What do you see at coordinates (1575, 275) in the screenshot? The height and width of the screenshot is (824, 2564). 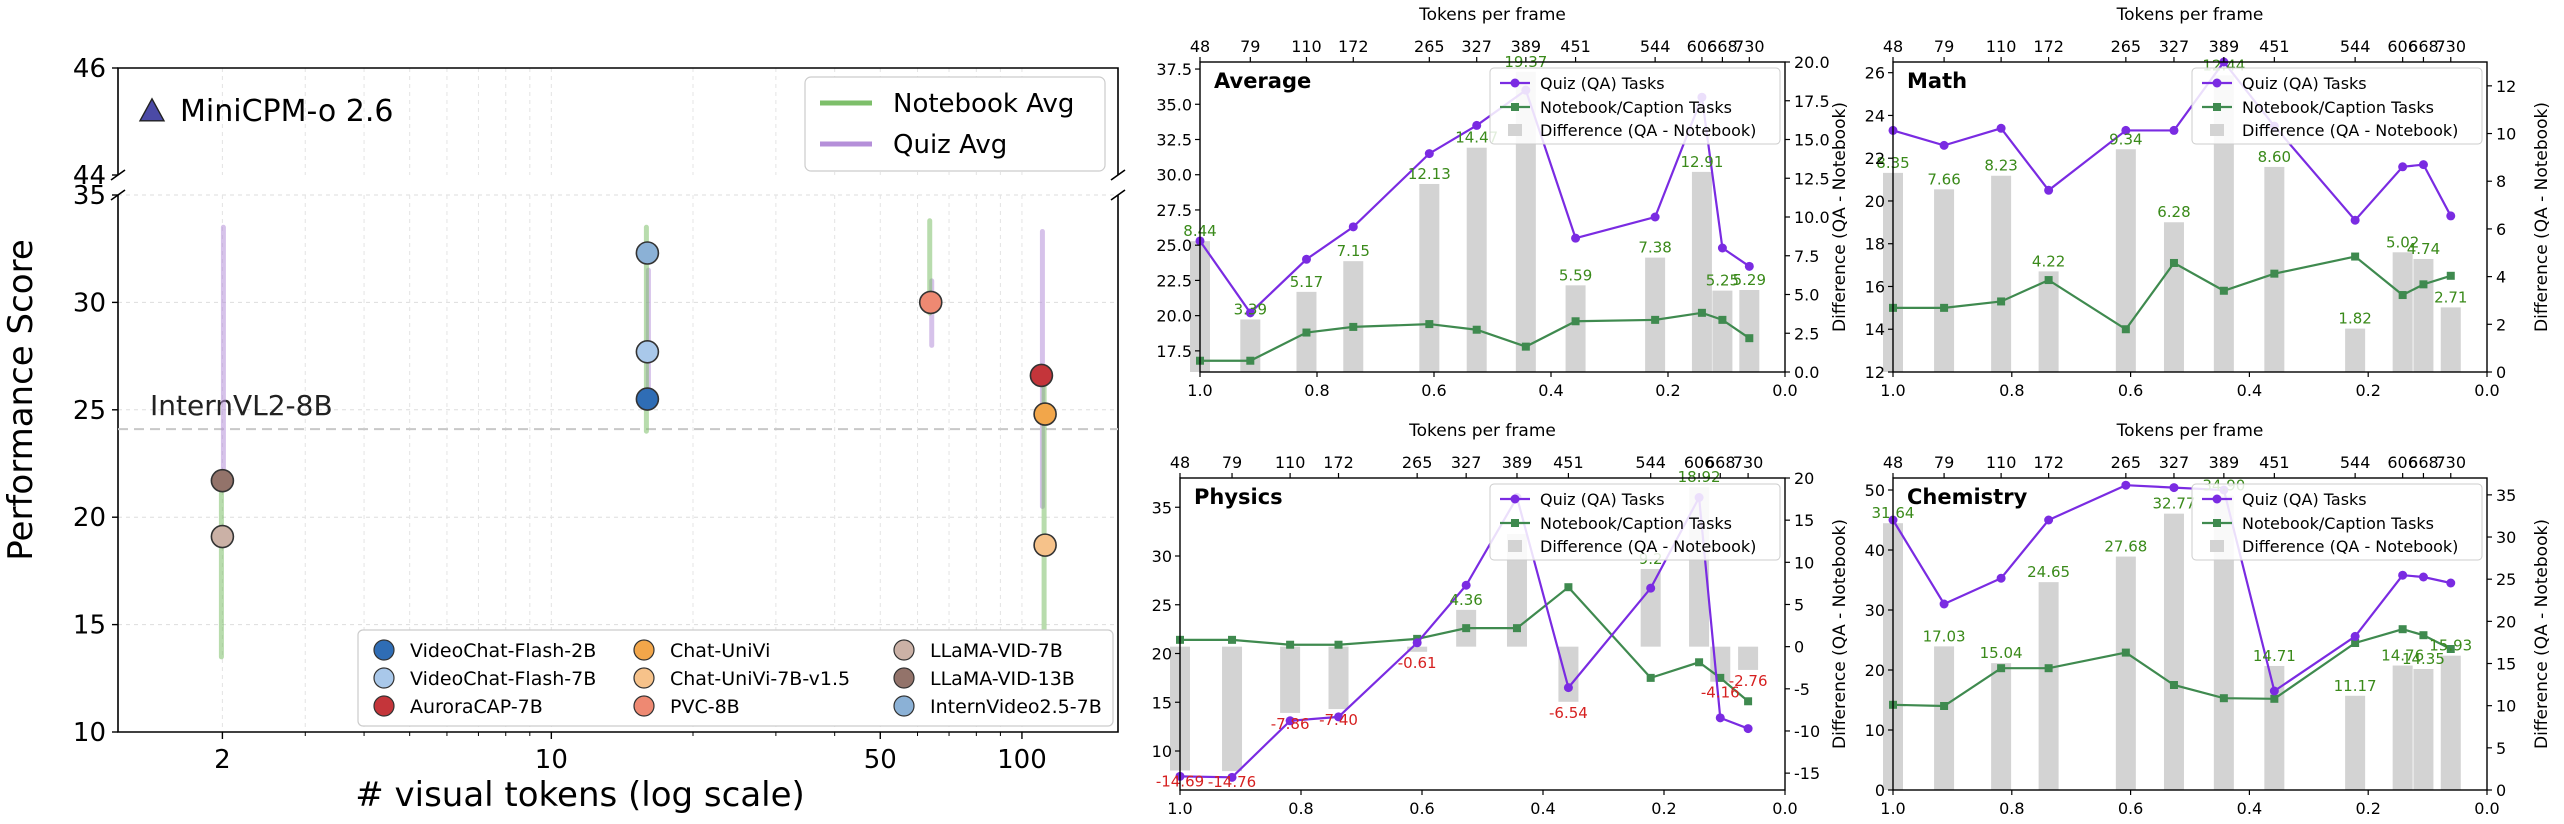 I see `difference-label: 5.59` at bounding box center [1575, 275].